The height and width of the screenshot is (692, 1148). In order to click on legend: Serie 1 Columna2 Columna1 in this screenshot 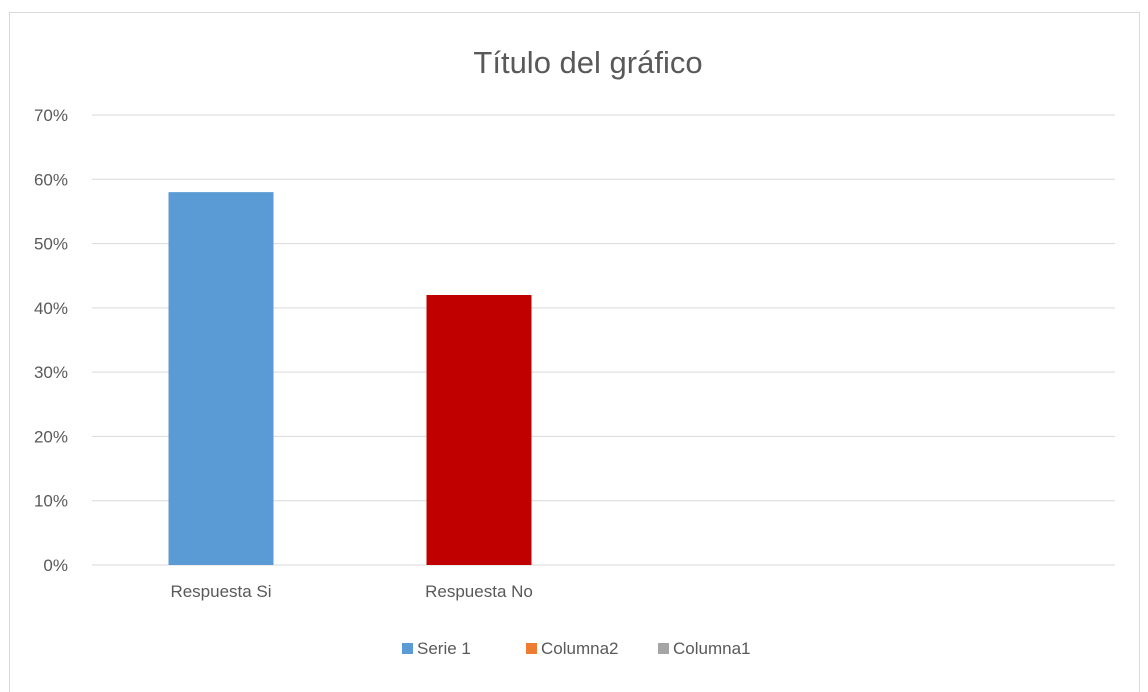, I will do `click(576, 648)`.